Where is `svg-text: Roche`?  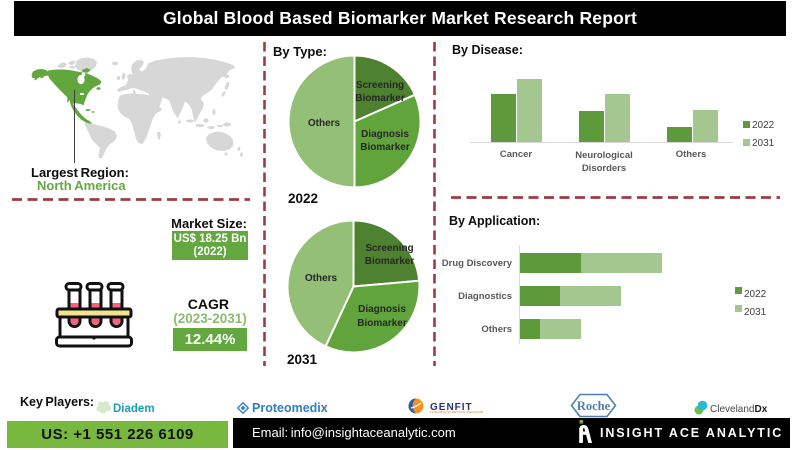
svg-text: Roche is located at coordinates (594, 406).